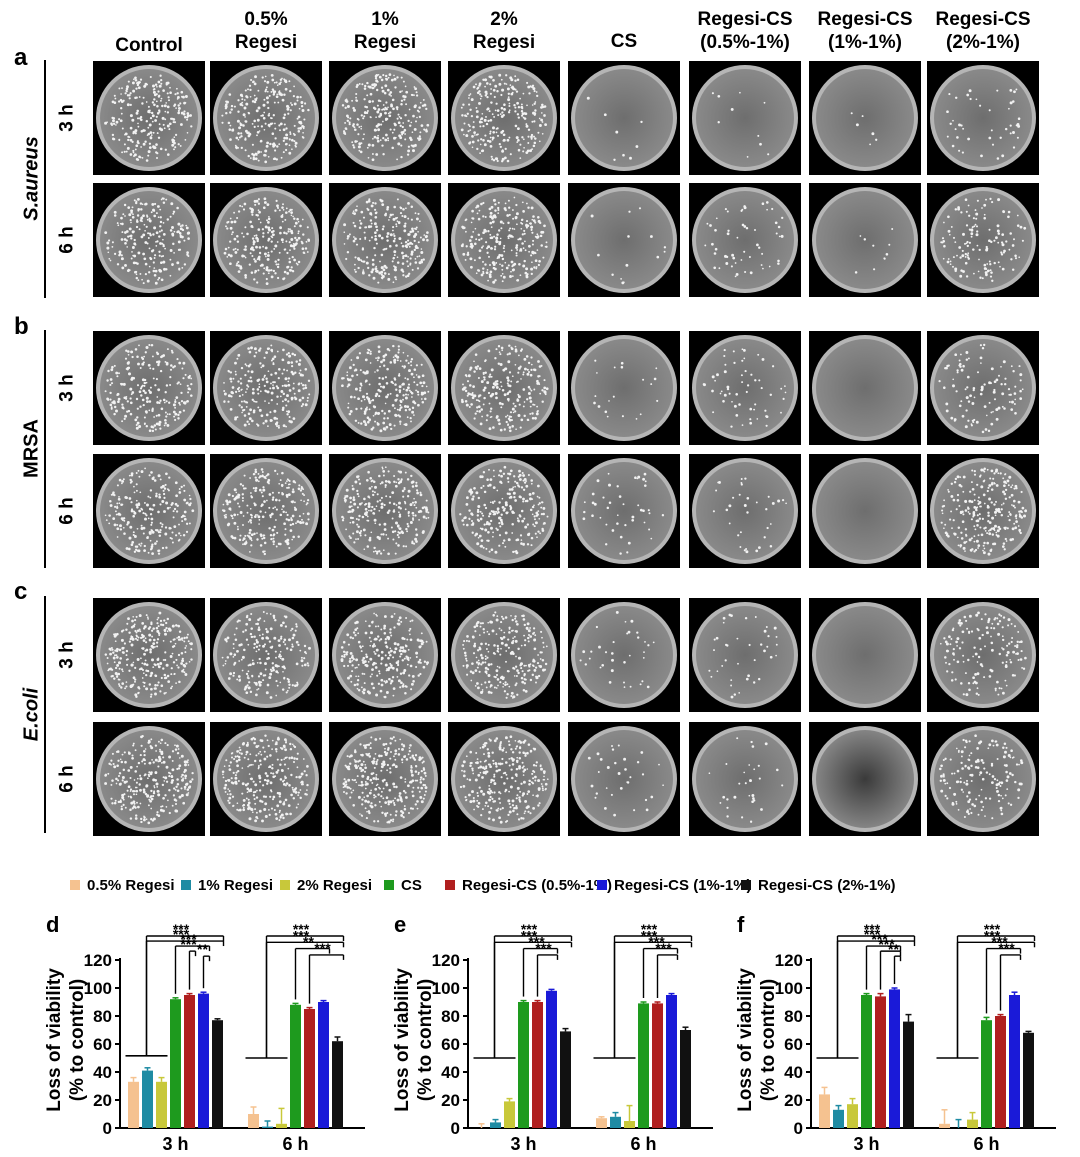  Describe the element at coordinates (202, 949) in the screenshot. I see `sig-label: **` at that location.